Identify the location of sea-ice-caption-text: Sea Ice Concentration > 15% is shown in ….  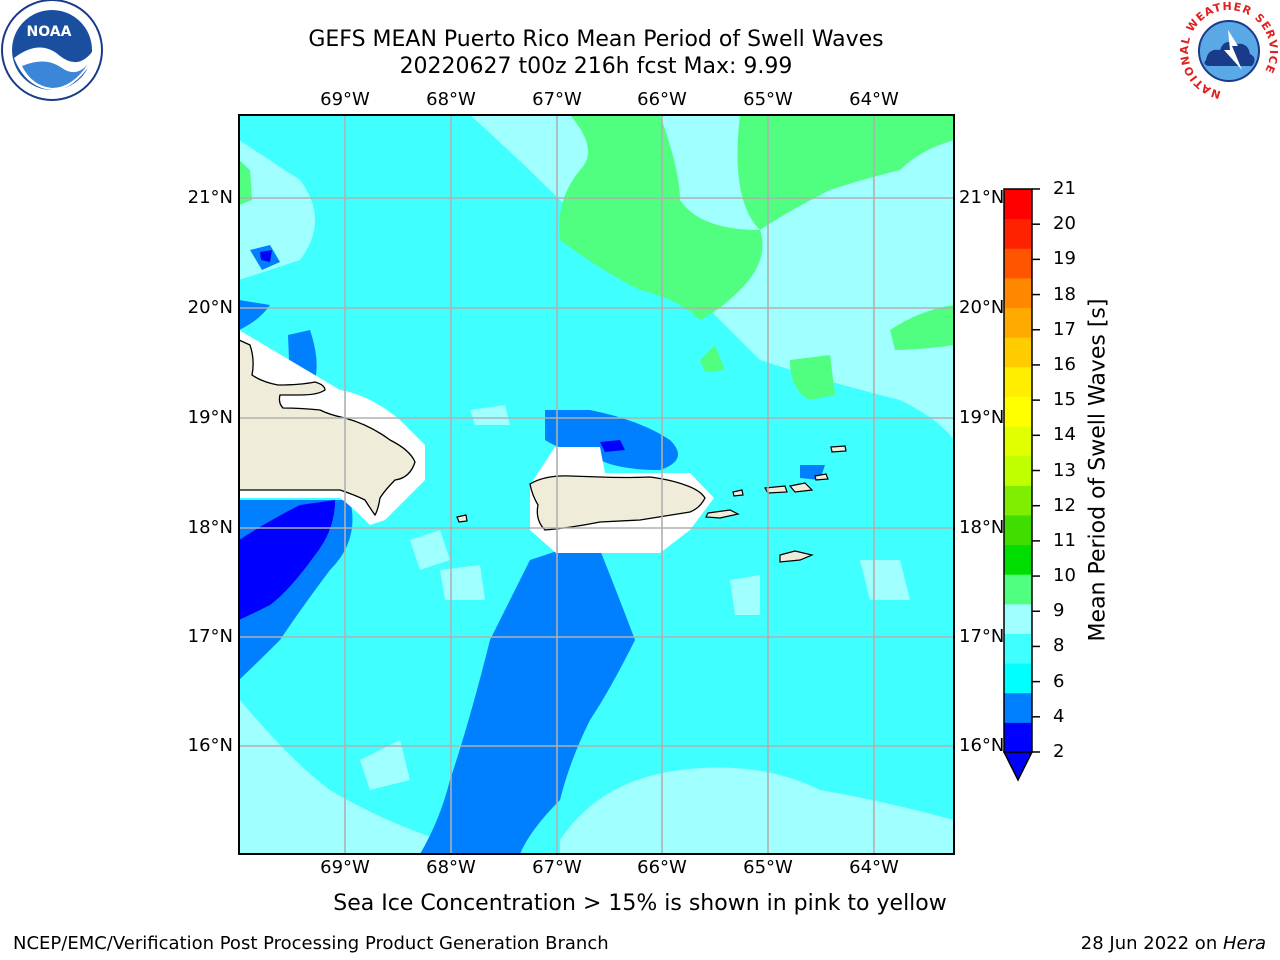
(640, 903).